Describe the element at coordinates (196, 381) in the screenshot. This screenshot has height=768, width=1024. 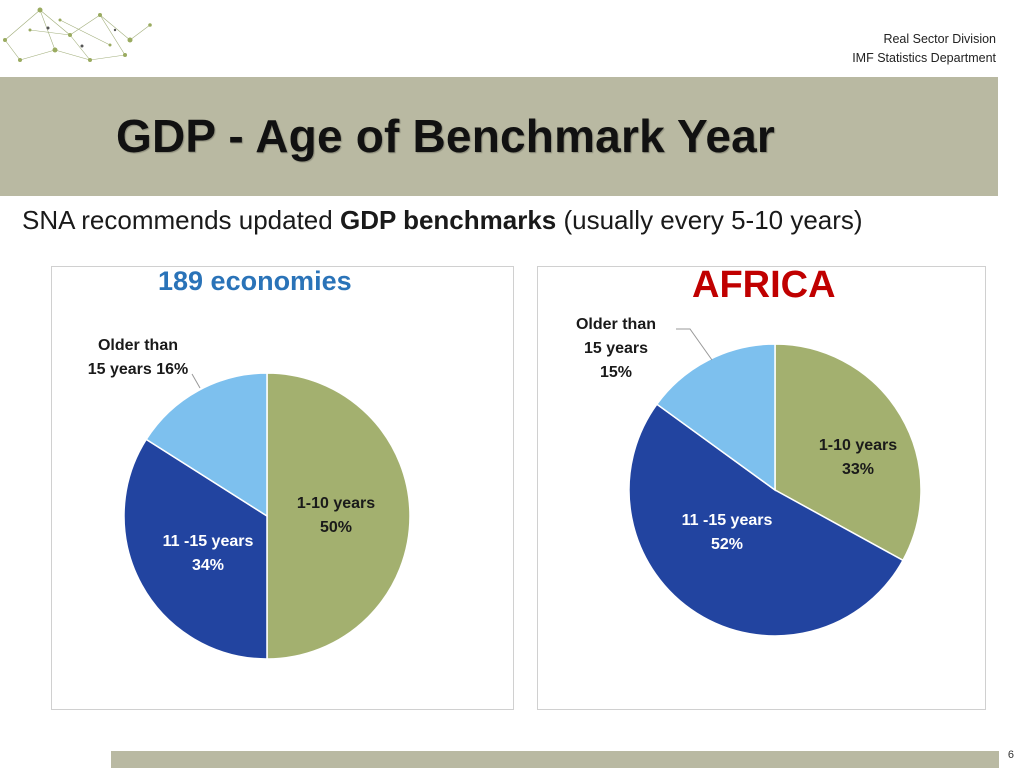
I see `pie1-leader-line` at that location.